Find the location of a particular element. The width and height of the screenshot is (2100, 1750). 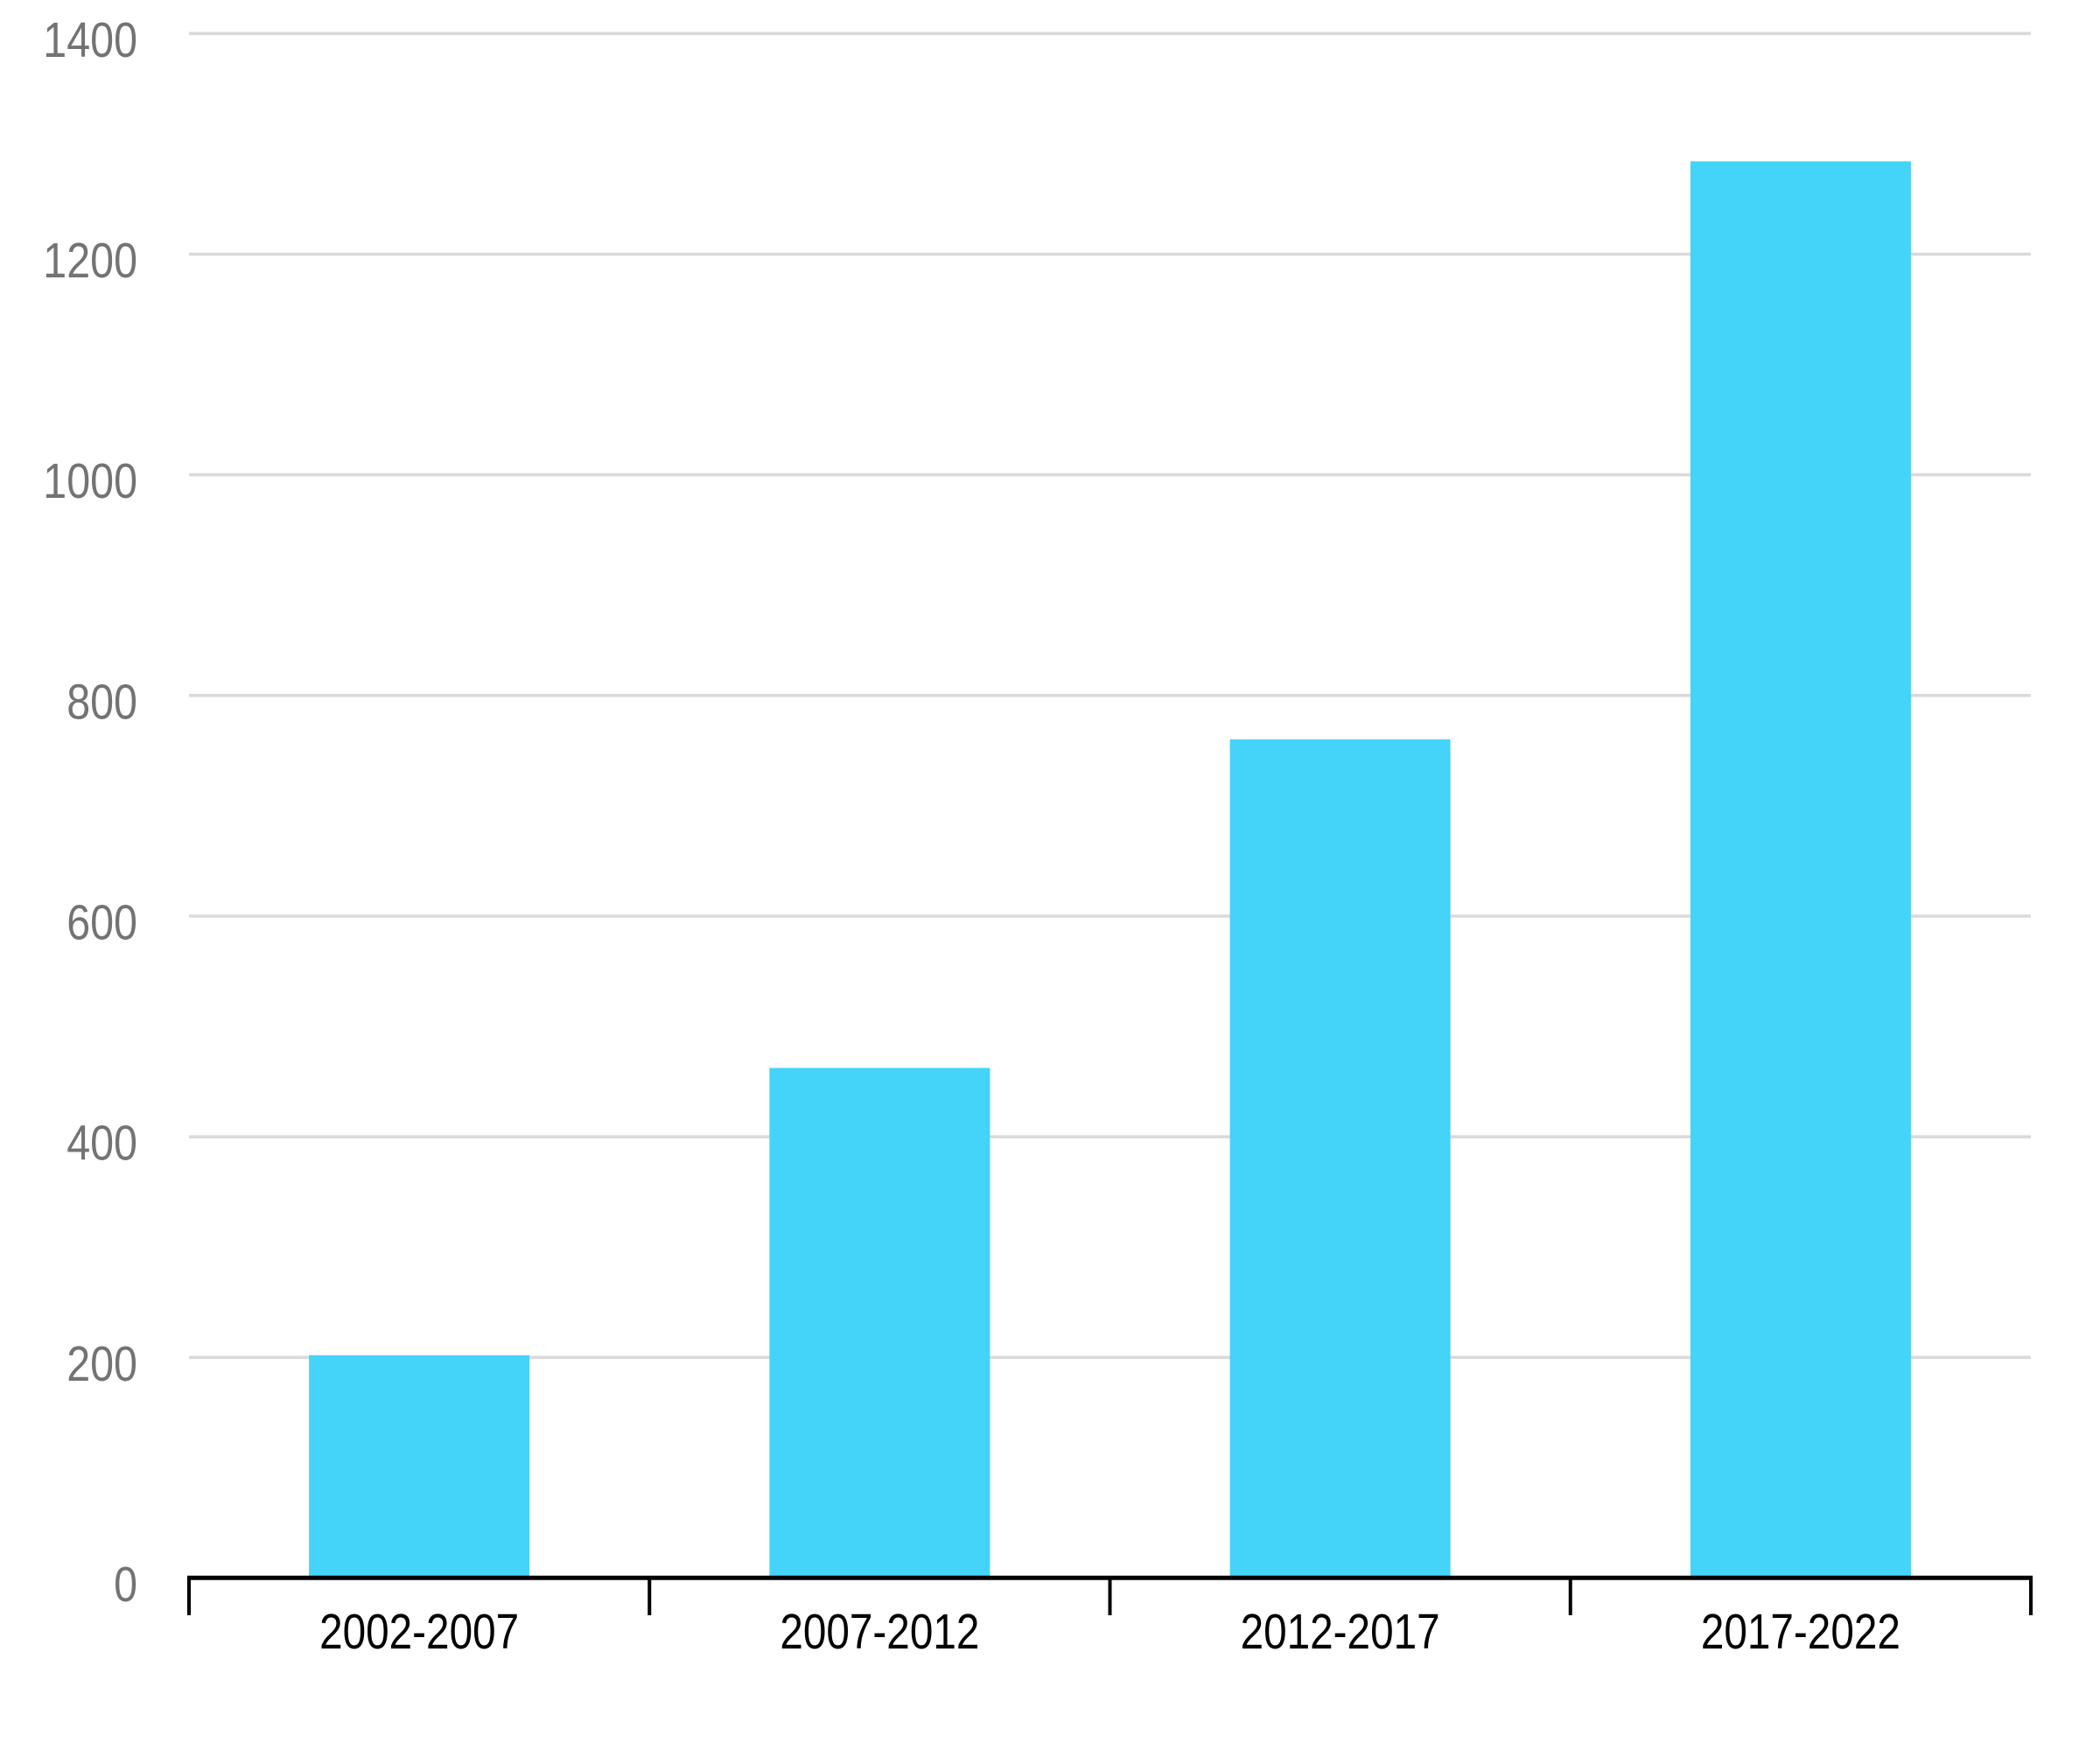

svg-text: 2002-2007 is located at coordinates (419, 1632).